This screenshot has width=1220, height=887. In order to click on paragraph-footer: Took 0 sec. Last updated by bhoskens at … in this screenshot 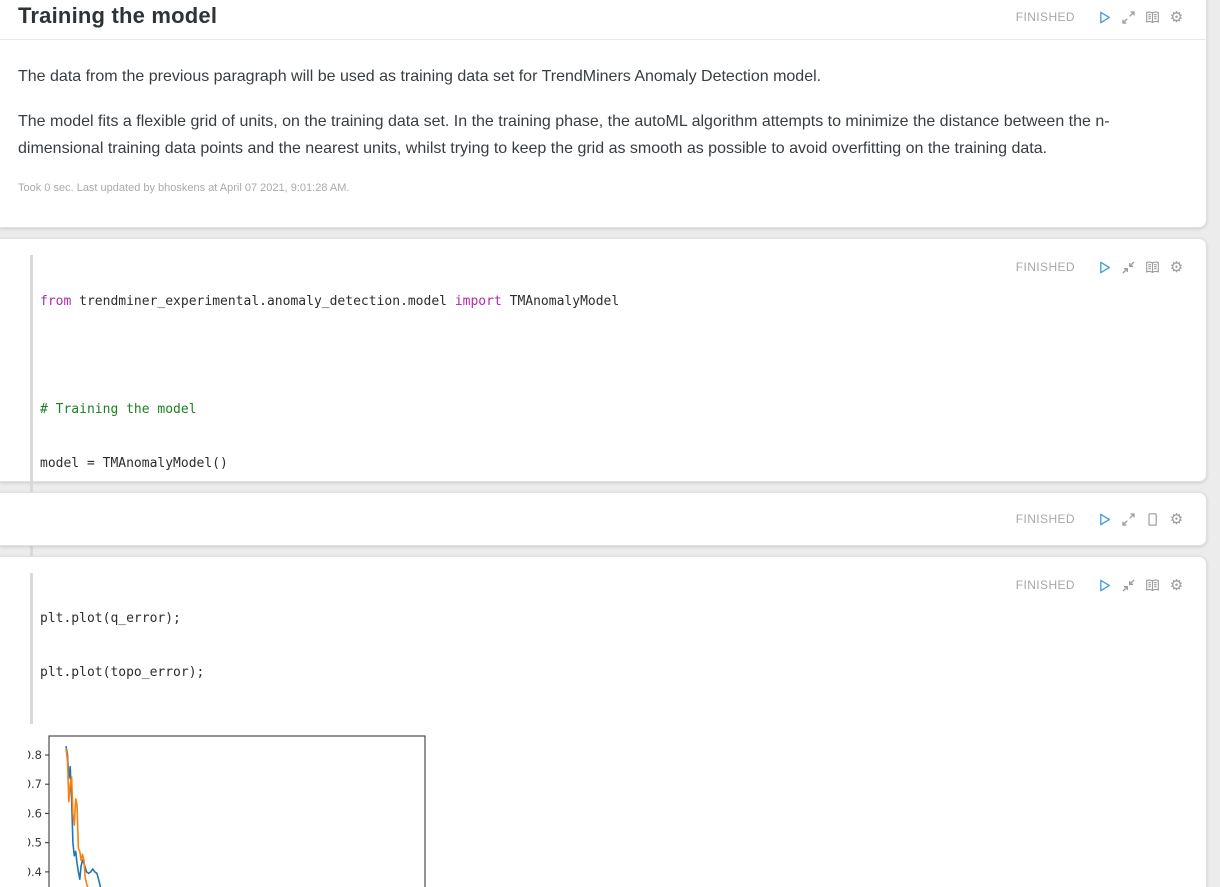, I will do `click(184, 187)`.